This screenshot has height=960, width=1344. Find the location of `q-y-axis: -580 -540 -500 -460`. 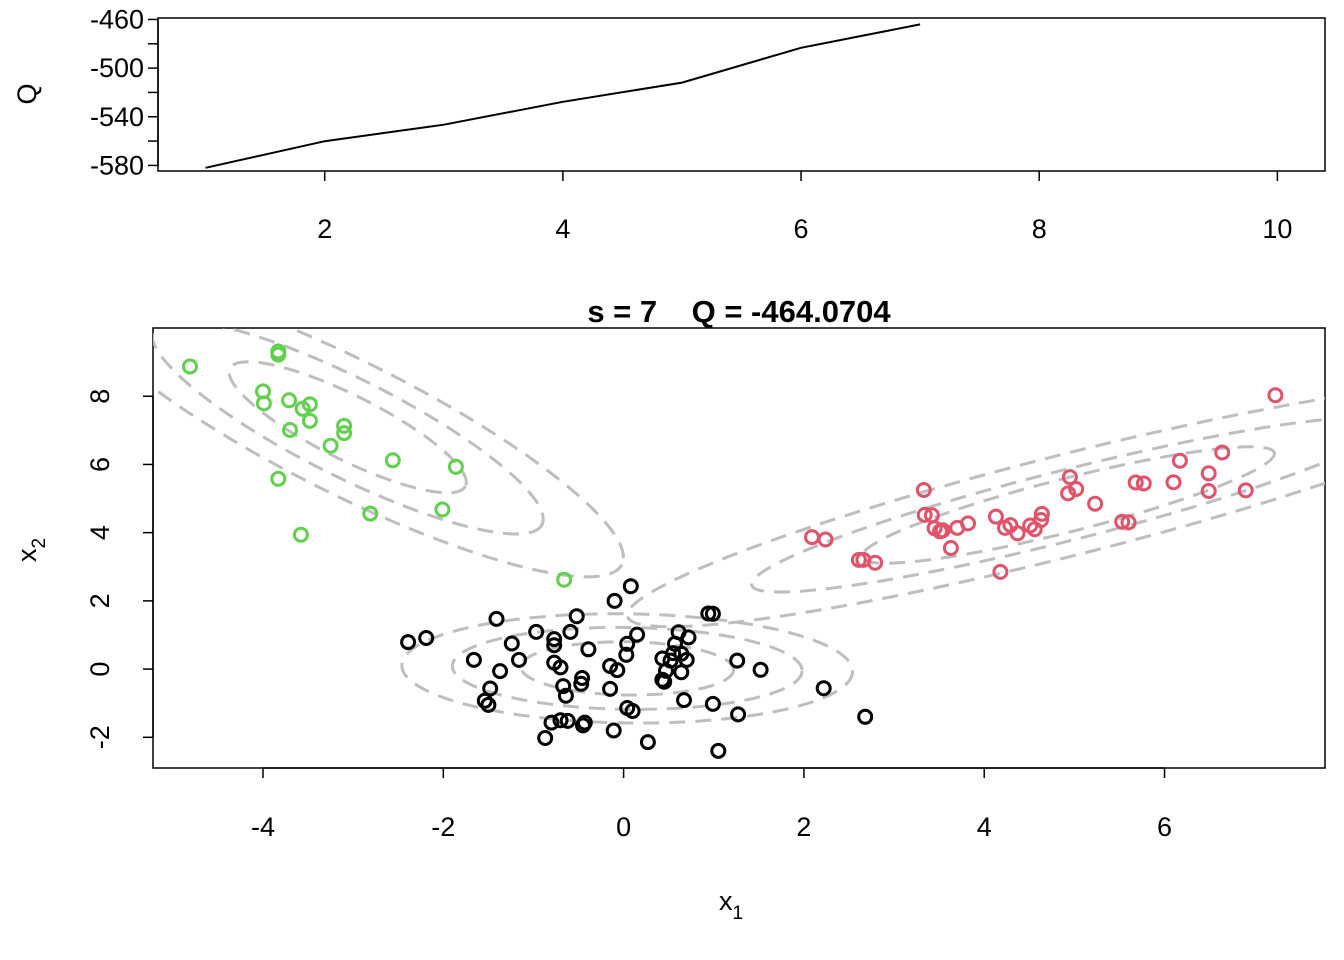

q-y-axis: -580 -540 -500 -460 is located at coordinates (124, 92).